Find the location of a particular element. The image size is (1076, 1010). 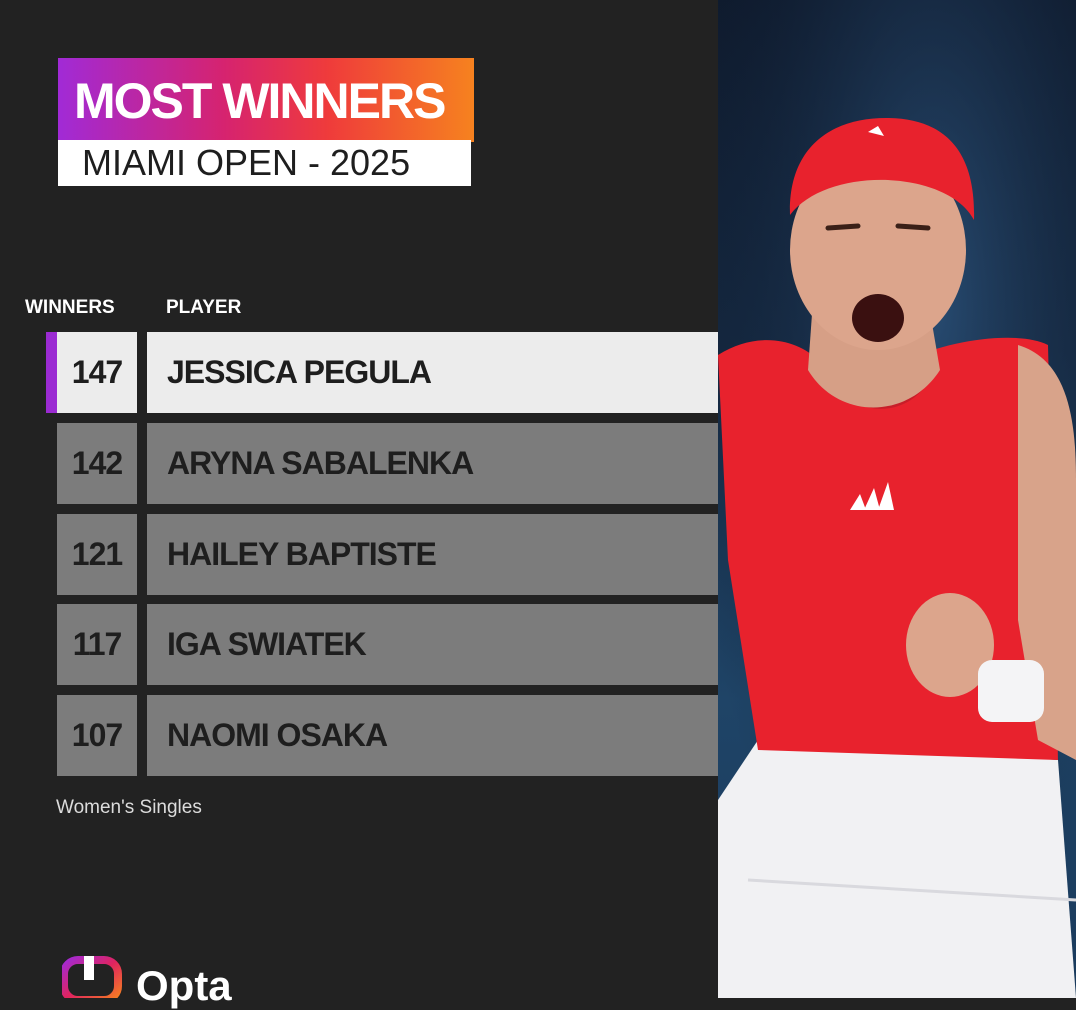

table-row: 107 NAOMI OSAKA is located at coordinates (359, 735).